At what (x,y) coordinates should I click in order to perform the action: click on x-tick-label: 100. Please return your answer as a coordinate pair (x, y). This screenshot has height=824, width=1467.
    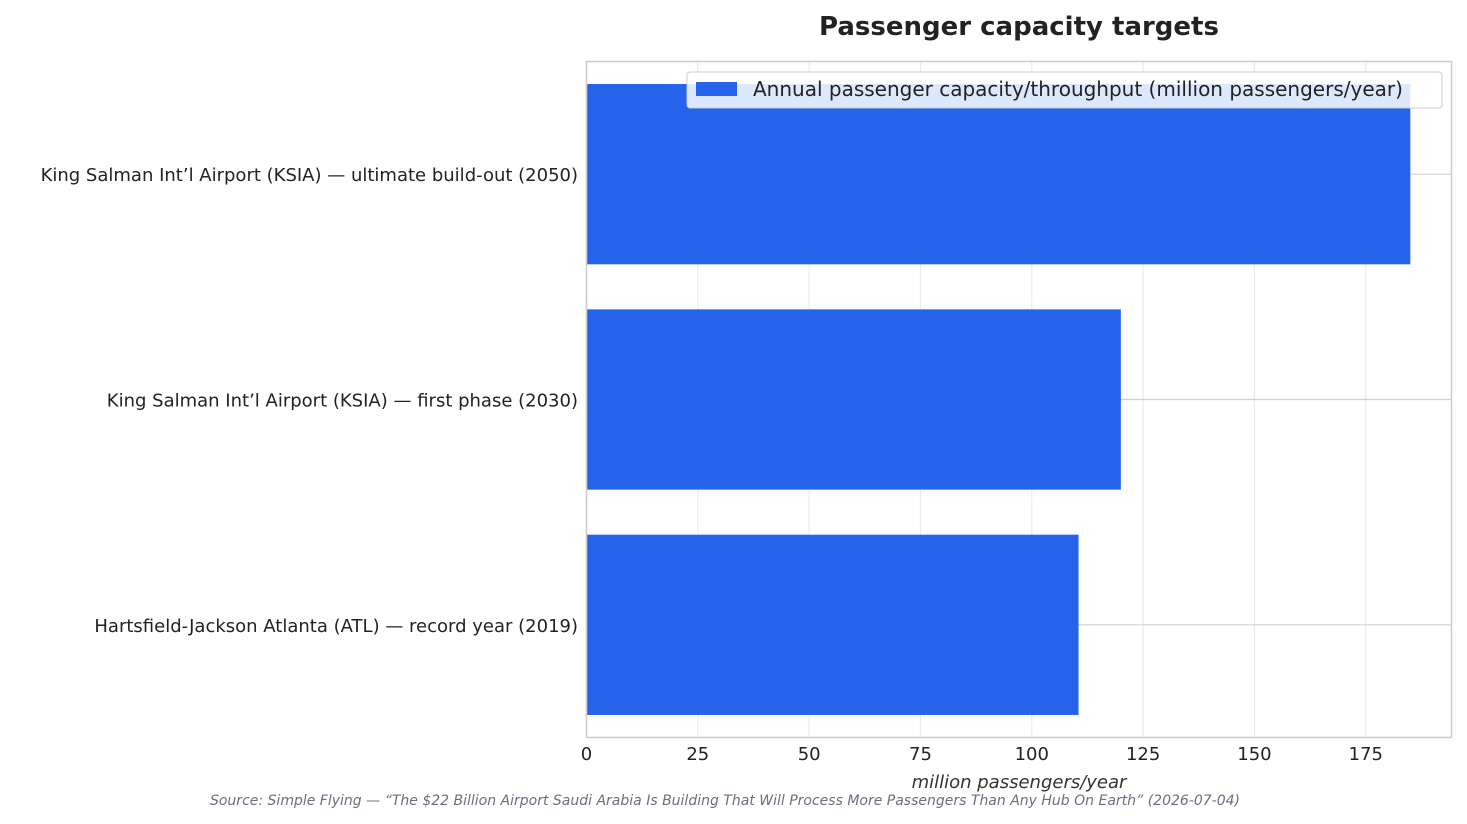
    Looking at the image, I should click on (1032, 754).